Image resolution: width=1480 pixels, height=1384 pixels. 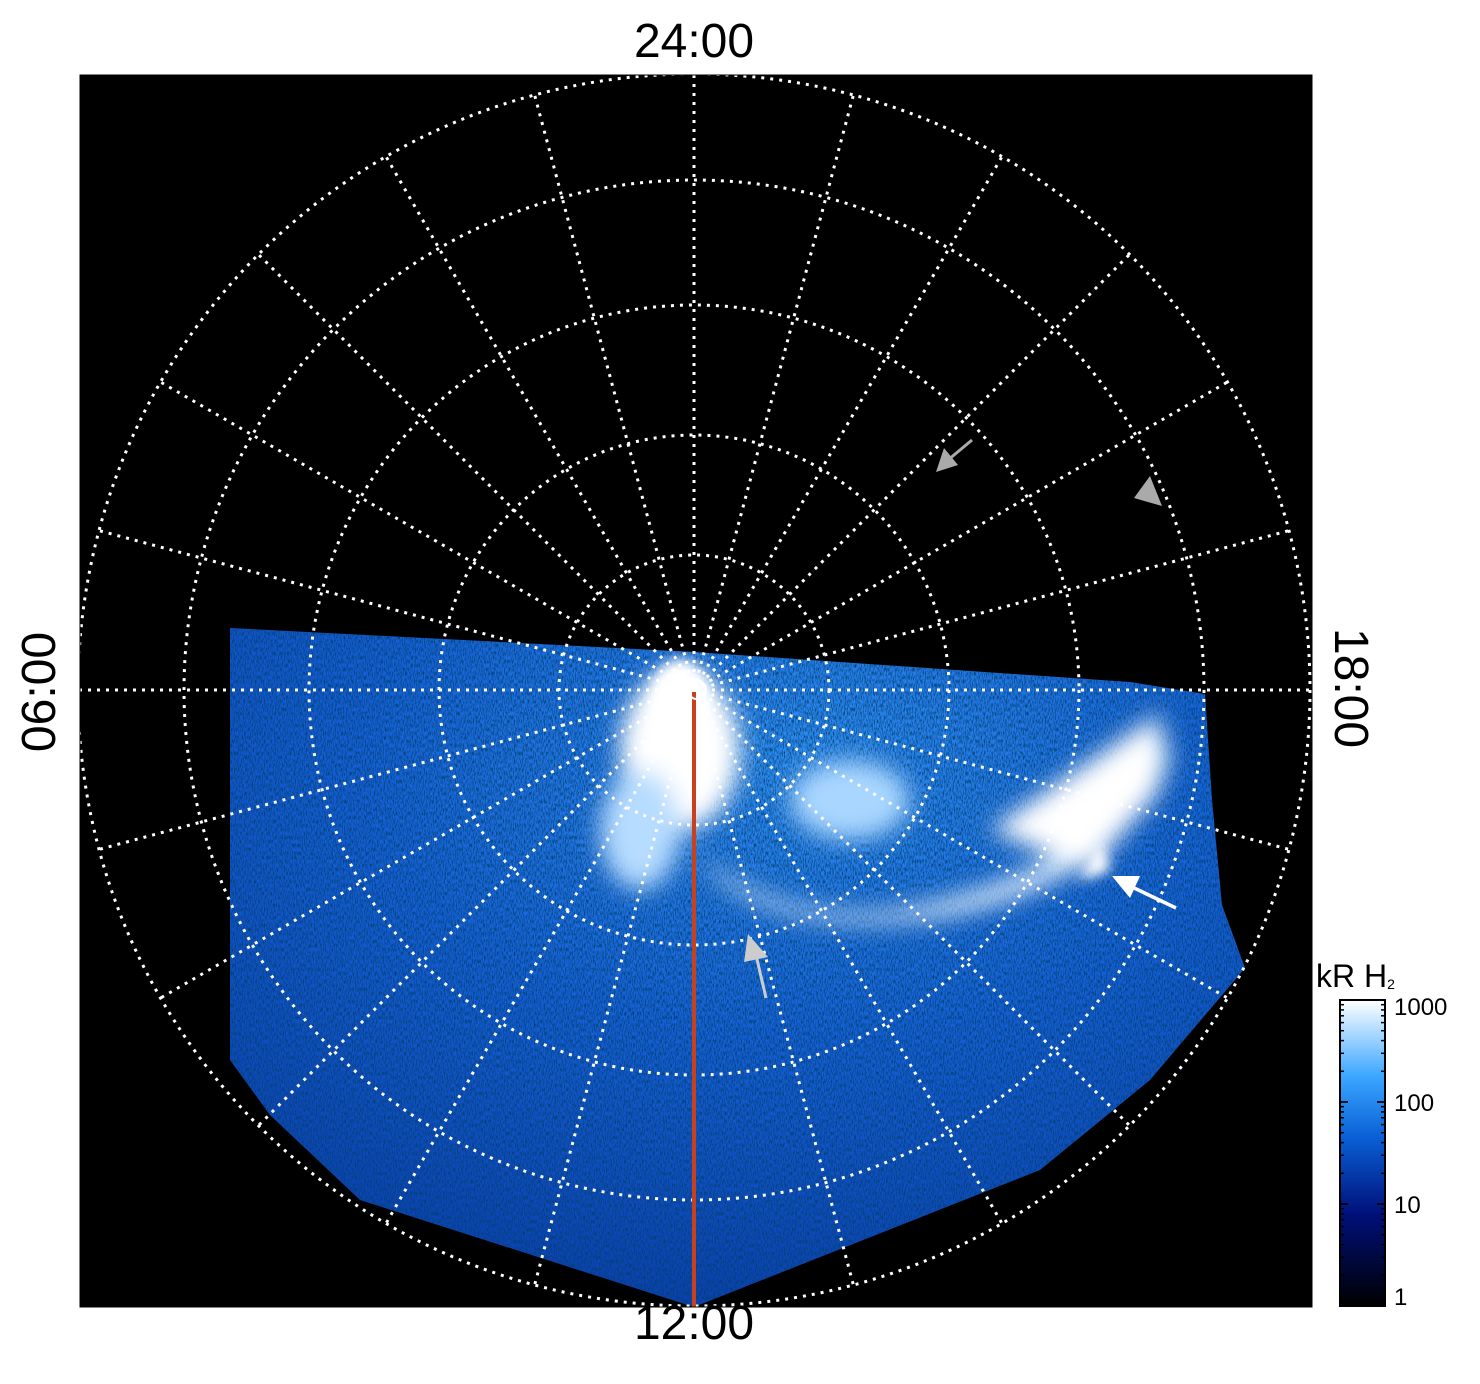 What do you see at coordinates (1352, 976) in the screenshot?
I see `colorbar-title-text: kR H` at bounding box center [1352, 976].